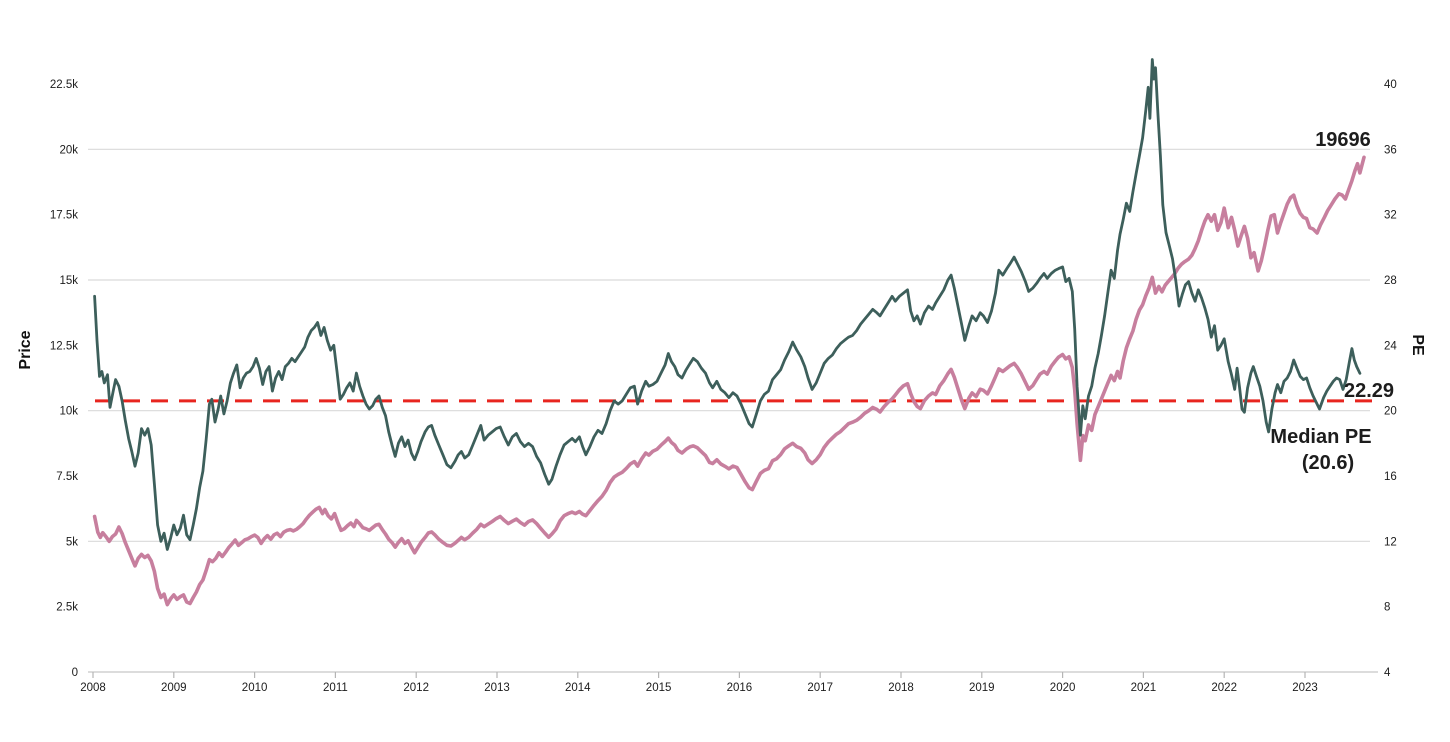  Describe the element at coordinates (1305, 688) in the screenshot. I see `x-tick-label: 2023` at that location.